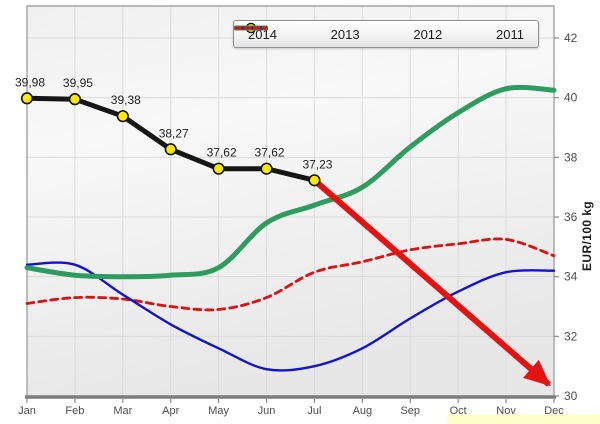 Image resolution: width=600 pixels, height=424 pixels. What do you see at coordinates (314, 180) in the screenshot?
I see `data-point-2014-Jul` at bounding box center [314, 180].